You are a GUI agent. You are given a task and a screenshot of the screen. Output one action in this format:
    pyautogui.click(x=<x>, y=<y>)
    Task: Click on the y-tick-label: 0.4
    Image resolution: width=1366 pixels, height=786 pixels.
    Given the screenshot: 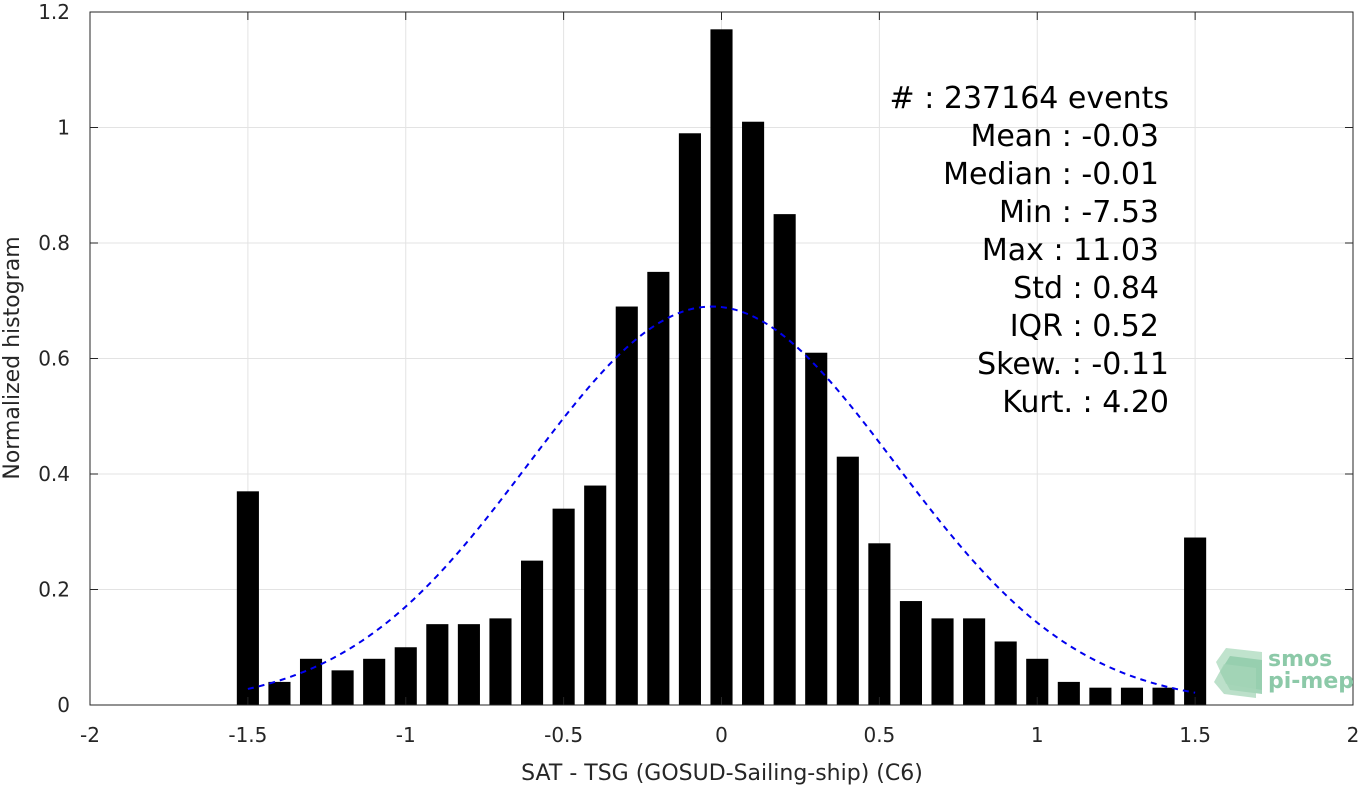 What is the action you would take?
    pyautogui.click(x=54, y=474)
    